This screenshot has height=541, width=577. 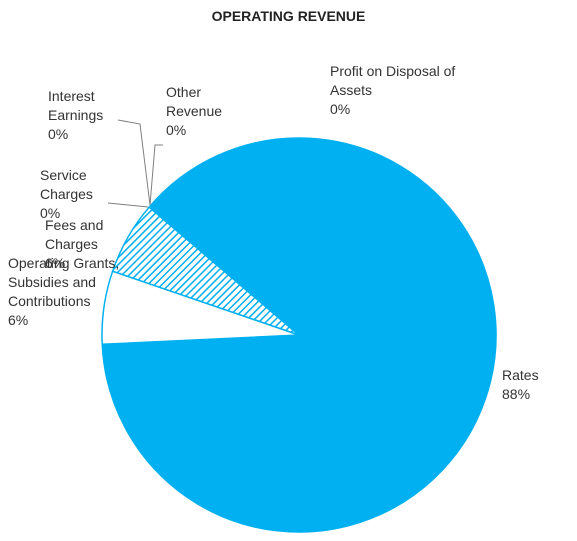 What do you see at coordinates (66, 184) in the screenshot?
I see `label-name: Service Charges` at bounding box center [66, 184].